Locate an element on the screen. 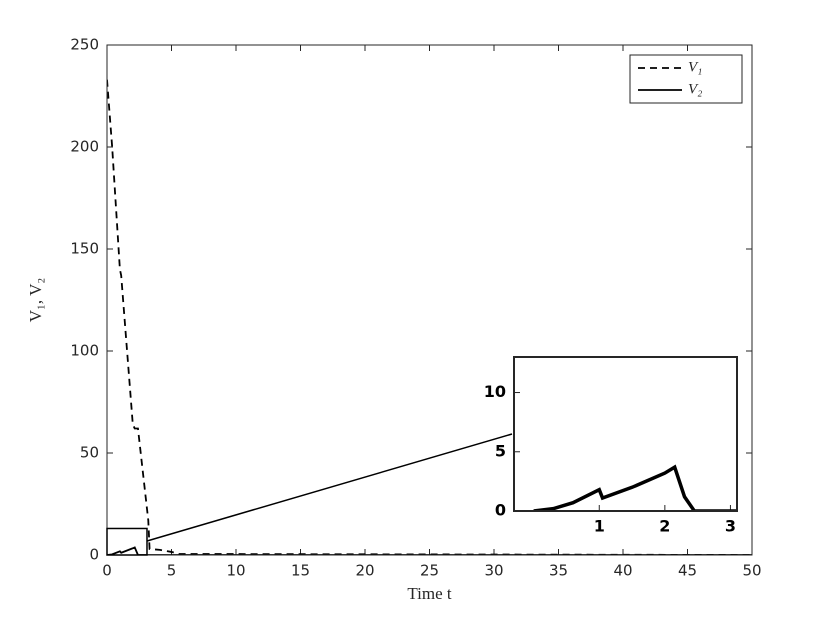  y-axis-label: V₁, V₂ is located at coordinates (35, 300).